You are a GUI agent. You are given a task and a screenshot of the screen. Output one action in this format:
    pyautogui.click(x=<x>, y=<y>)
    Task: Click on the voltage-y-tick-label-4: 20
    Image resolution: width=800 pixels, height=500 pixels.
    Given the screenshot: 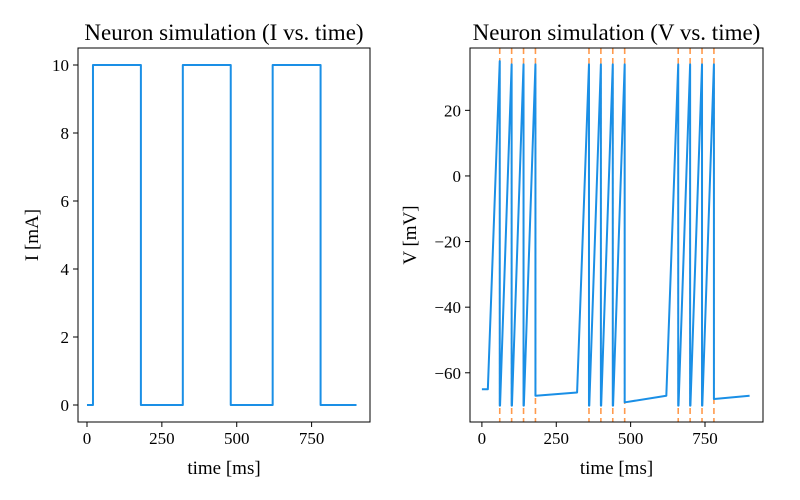 What is the action you would take?
    pyautogui.click(x=452, y=110)
    